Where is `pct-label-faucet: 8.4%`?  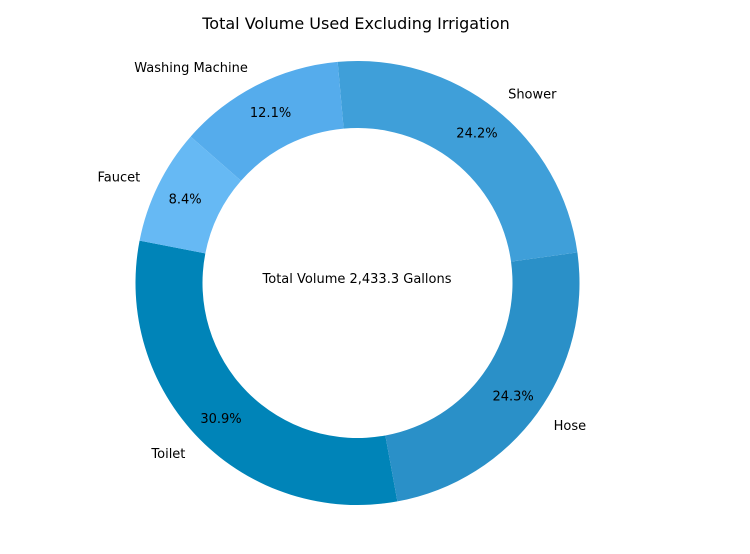 pct-label-faucet: 8.4% is located at coordinates (185, 199).